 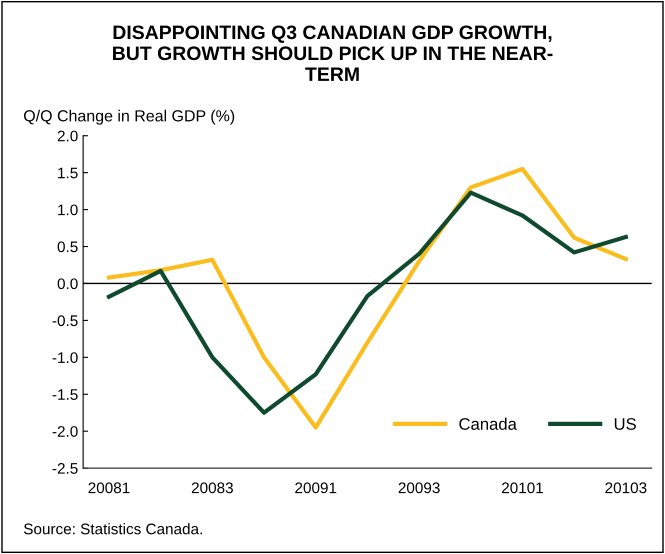 What do you see at coordinates (315, 488) in the screenshot?
I see `x-tick-label: 20091` at bounding box center [315, 488].